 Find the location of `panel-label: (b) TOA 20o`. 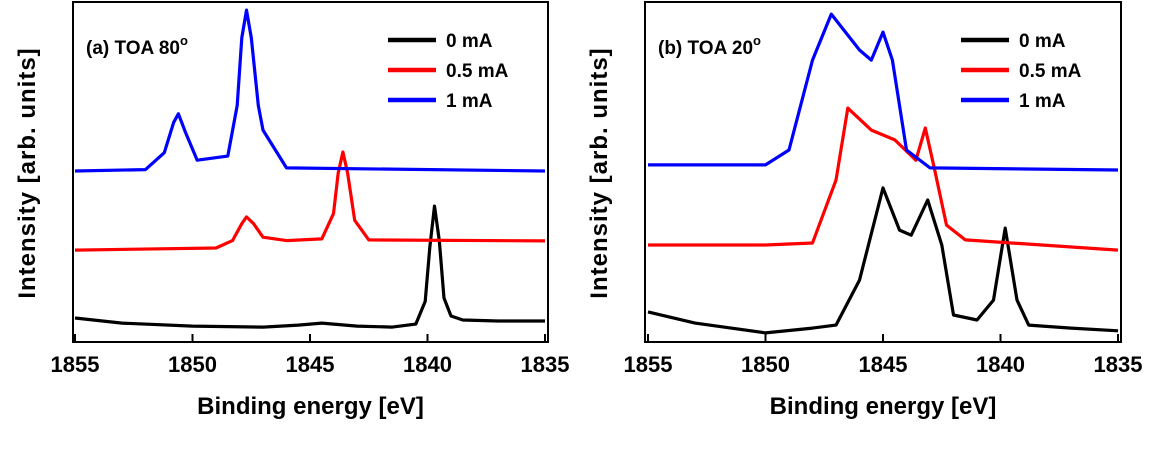

panel-label: (b) TOA 20o is located at coordinates (709, 46).